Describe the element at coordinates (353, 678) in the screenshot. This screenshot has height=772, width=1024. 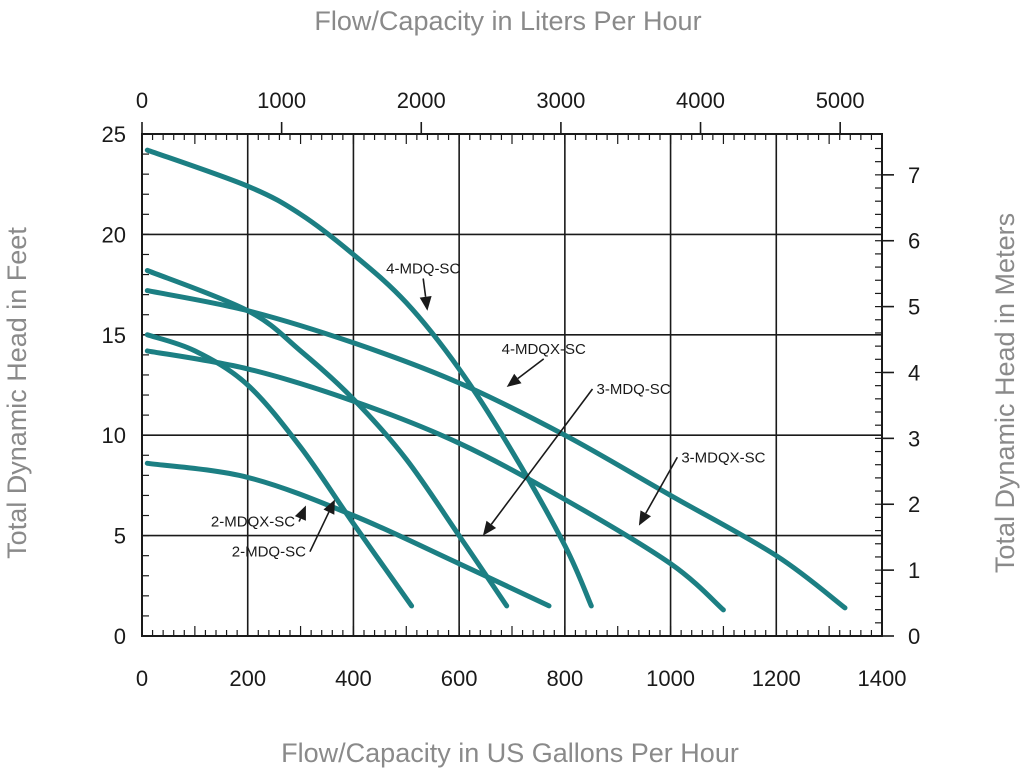
I see `x-tick-label: 400` at that location.